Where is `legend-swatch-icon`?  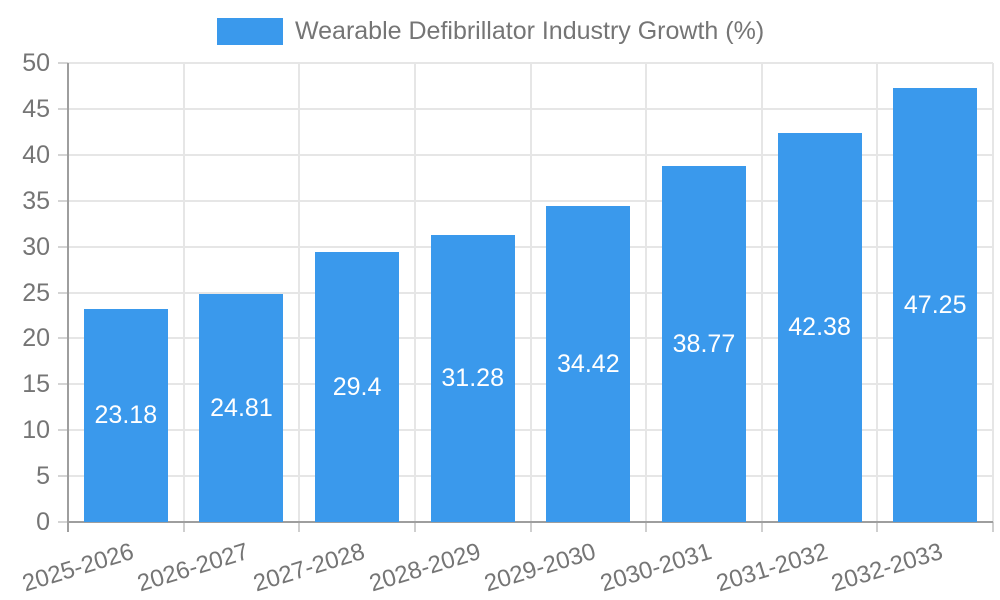 legend-swatch-icon is located at coordinates (250, 31).